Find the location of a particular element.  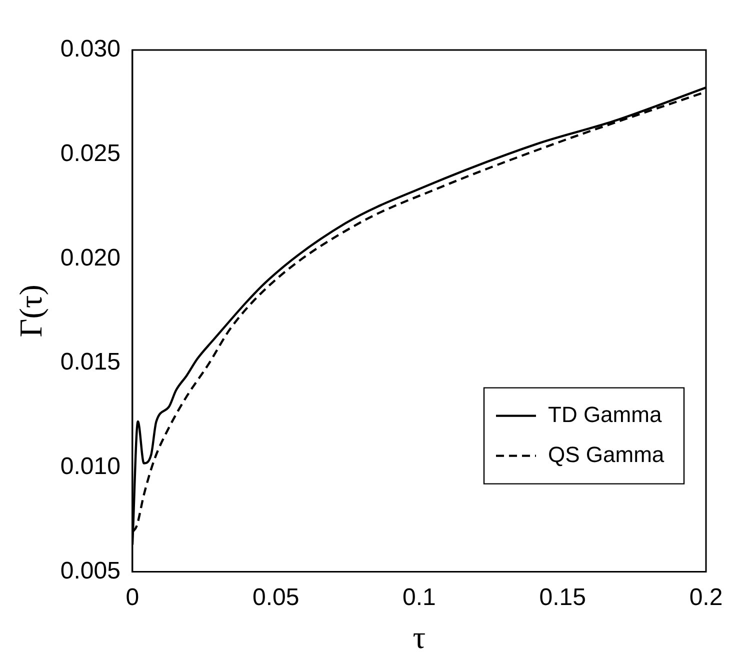

y-tick-label: 0.005 is located at coordinates (90, 570).